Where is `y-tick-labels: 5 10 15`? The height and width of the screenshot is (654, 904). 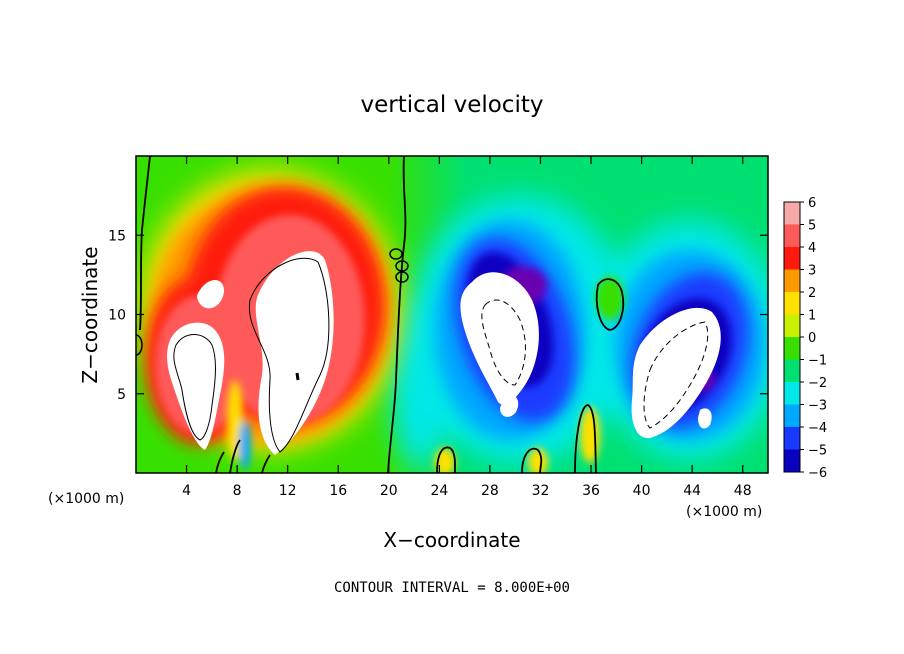 y-tick-labels: 5 10 15 is located at coordinates (117, 315).